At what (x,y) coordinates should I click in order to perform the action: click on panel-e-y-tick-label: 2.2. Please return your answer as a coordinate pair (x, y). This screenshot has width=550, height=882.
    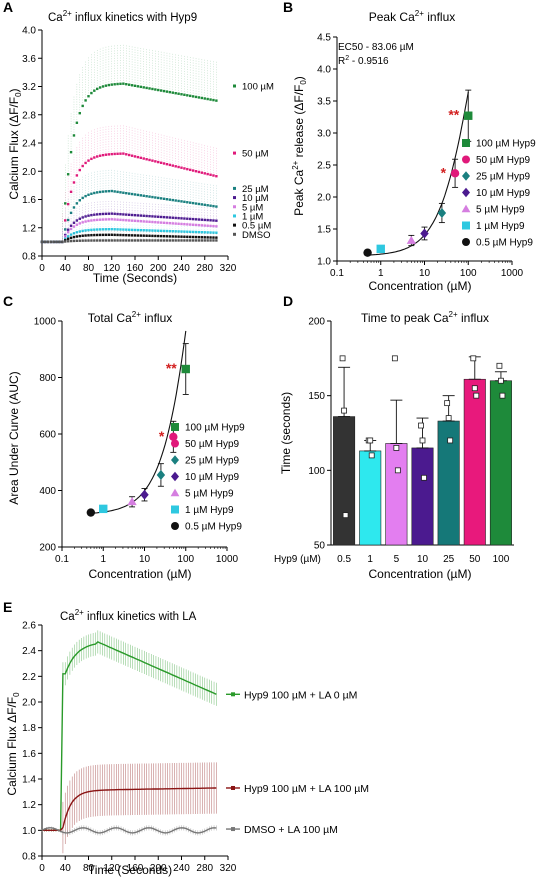
    Looking at the image, I should click on (29, 677).